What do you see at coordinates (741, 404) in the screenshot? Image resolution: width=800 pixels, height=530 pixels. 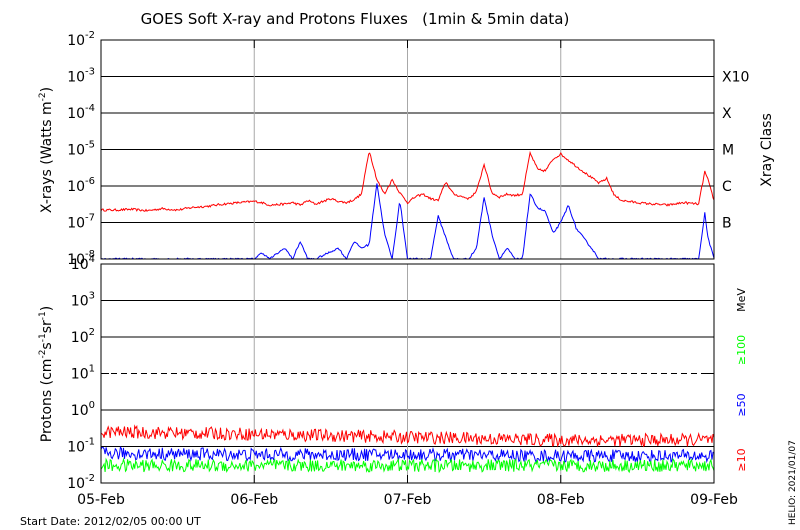 I see `energy-label: ≥50` at bounding box center [741, 404].